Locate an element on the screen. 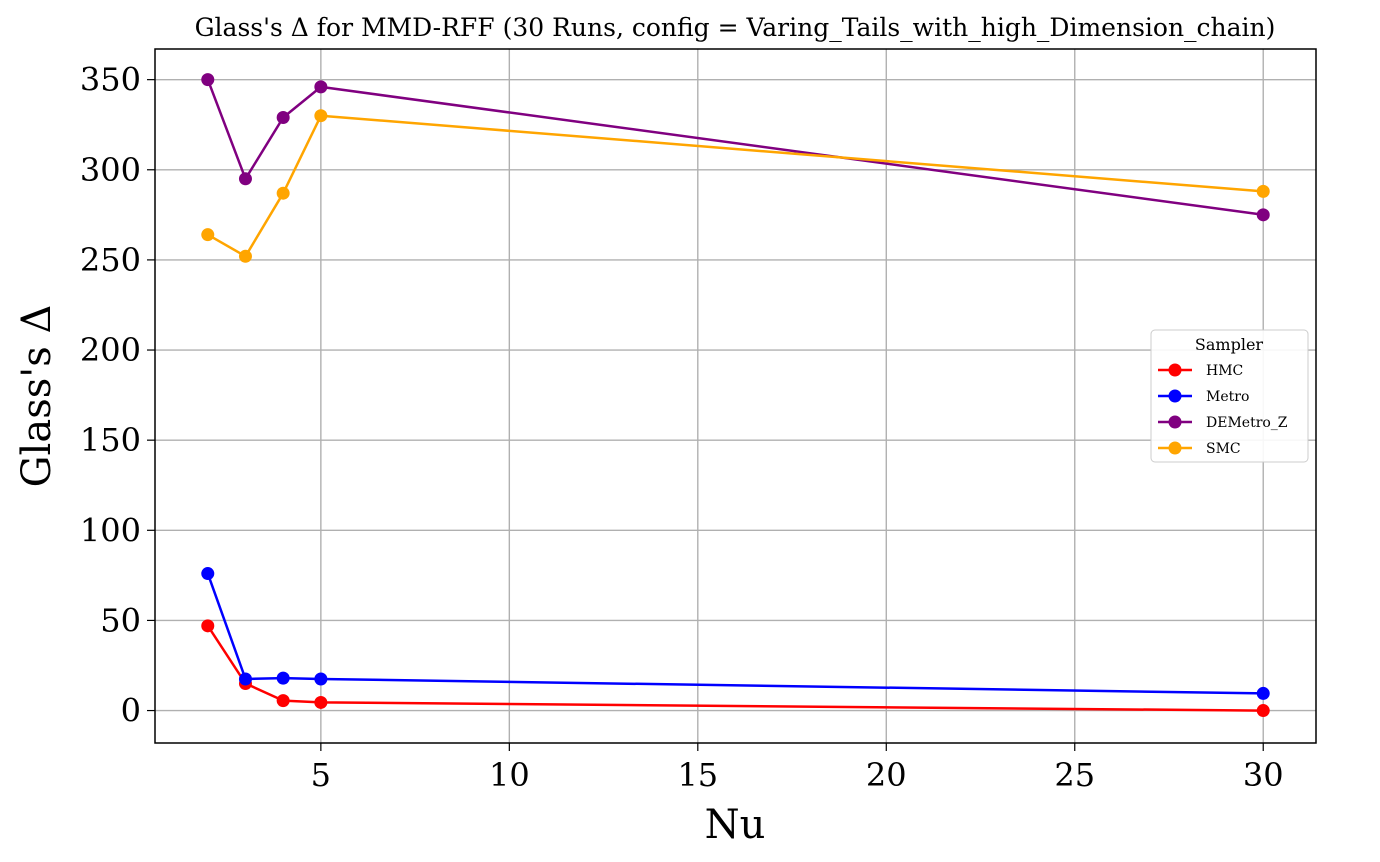 The width and height of the screenshot is (1380, 862). legend-items: HMC Metro DEMetro_Z SMC is located at coordinates (1223, 410).